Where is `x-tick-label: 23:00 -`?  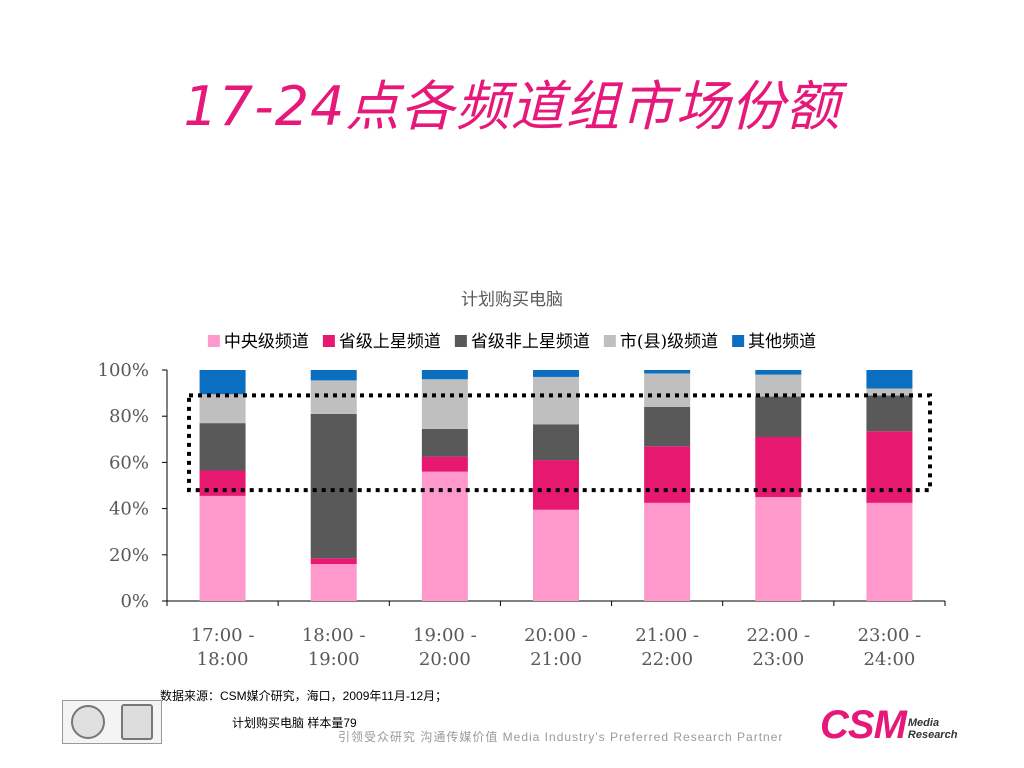 x-tick-label: 23:00 - is located at coordinates (890, 635).